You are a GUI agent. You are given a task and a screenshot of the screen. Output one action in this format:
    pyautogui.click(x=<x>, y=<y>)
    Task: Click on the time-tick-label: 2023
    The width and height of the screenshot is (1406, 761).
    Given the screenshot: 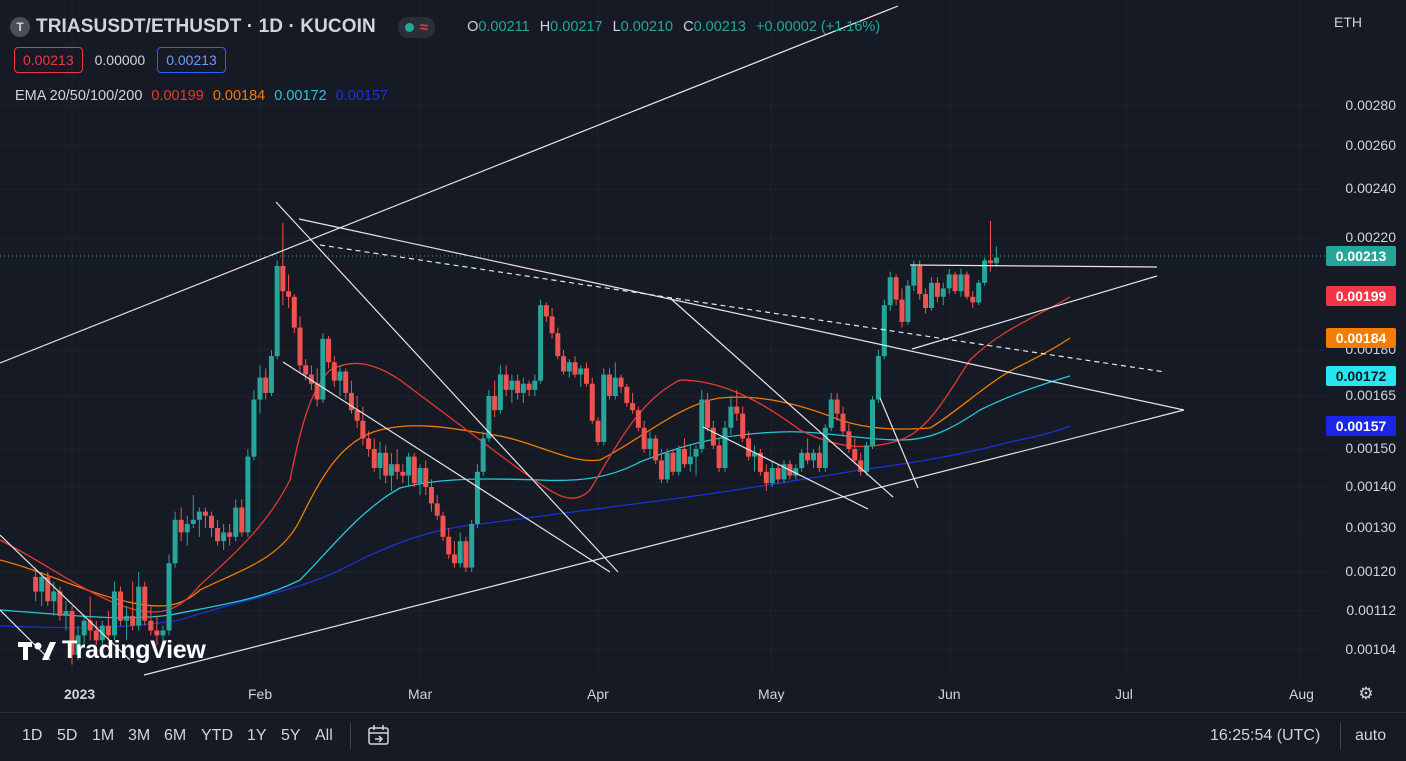 What is the action you would take?
    pyautogui.click(x=80, y=694)
    